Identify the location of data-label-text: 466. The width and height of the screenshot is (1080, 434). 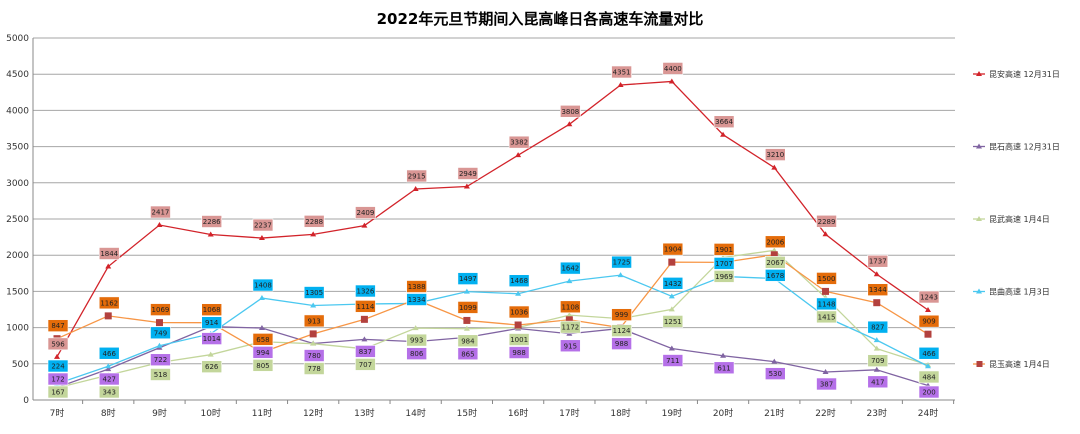
(110, 354).